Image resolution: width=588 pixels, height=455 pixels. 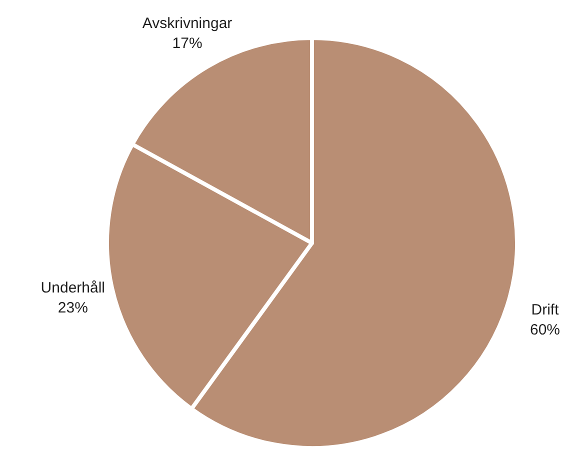 What do you see at coordinates (73, 287) in the screenshot?
I see `slice-label: Underhåll` at bounding box center [73, 287].